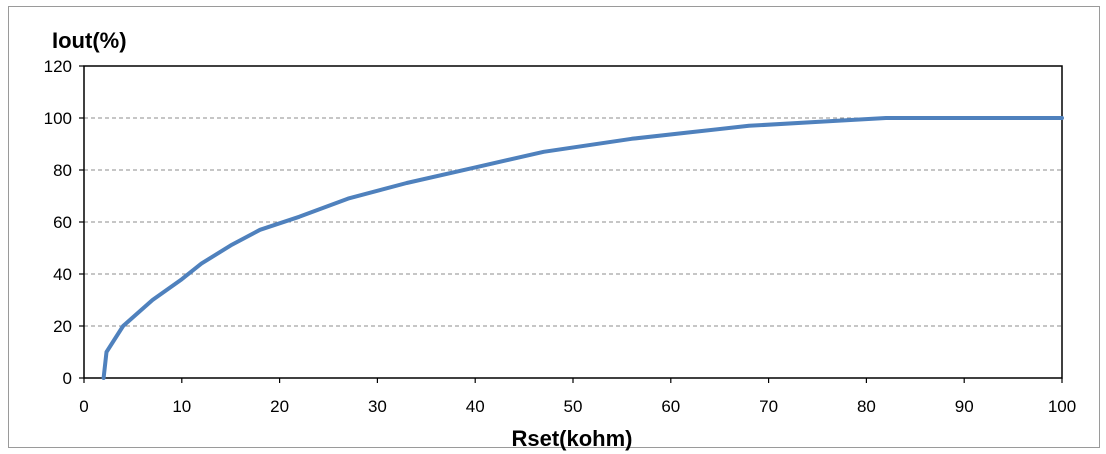 This screenshot has height=454, width=1106. Describe the element at coordinates (58, 118) in the screenshot. I see `y-tick-label: 100` at that location.